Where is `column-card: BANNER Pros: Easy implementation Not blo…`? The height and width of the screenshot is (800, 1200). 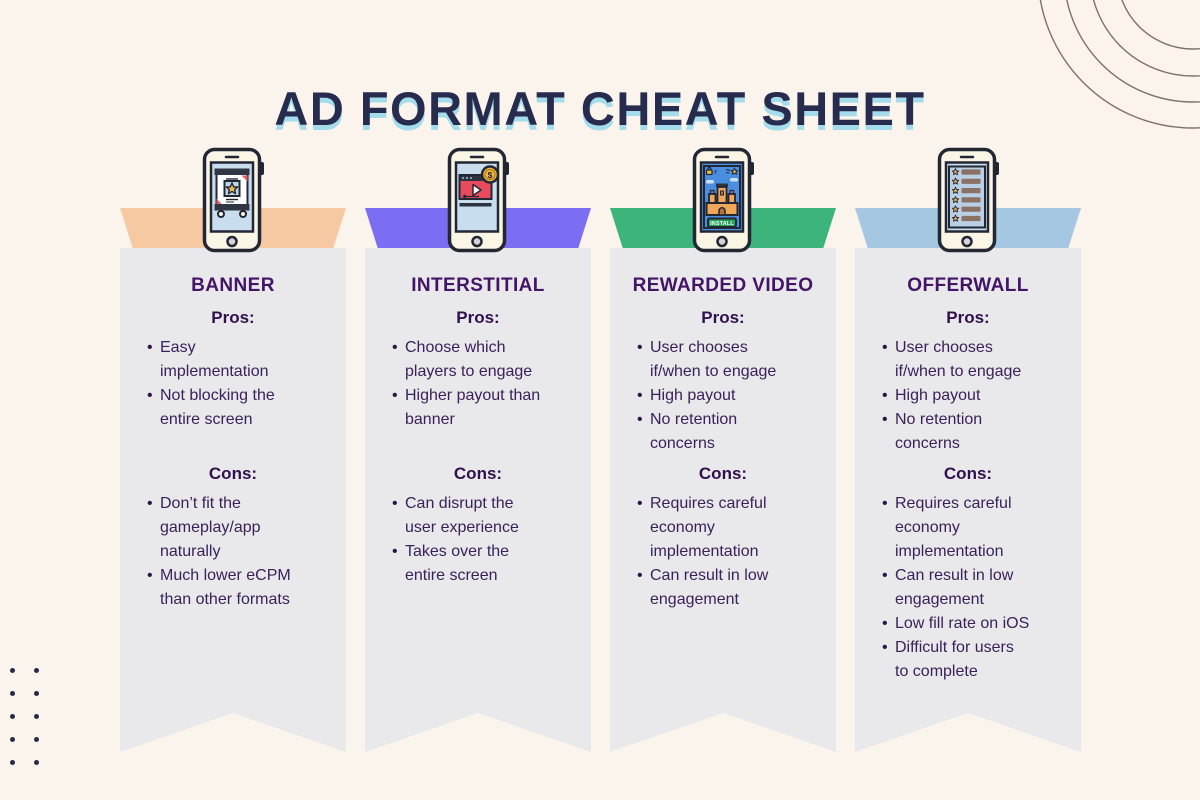
column-card: BANNER Pros: Easy implementation Not blo… is located at coordinates (233, 500).